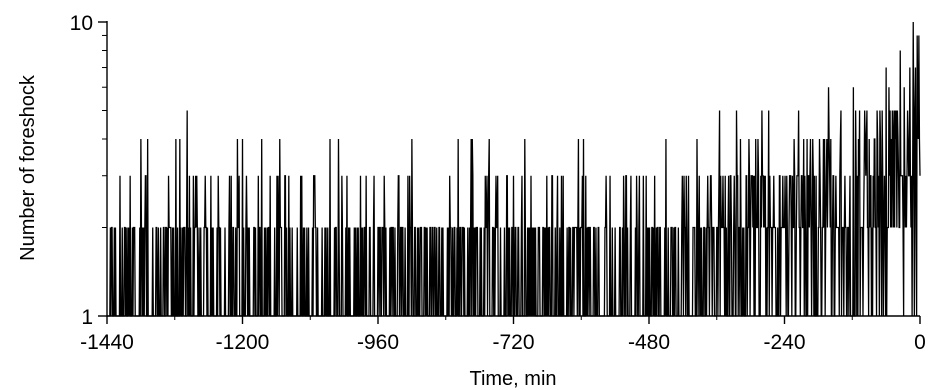  What do you see at coordinates (81, 23) in the screenshot?
I see `y-tick-label: 10` at bounding box center [81, 23].